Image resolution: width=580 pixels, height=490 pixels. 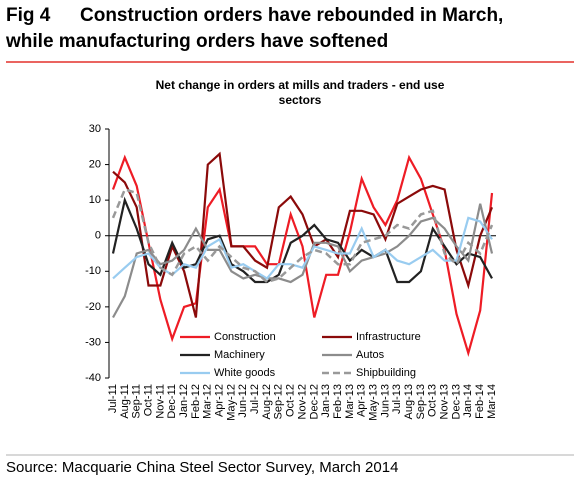 What do you see at coordinates (113, 398) in the screenshot?
I see `x-tick-label: Jul-11` at bounding box center [113, 398].